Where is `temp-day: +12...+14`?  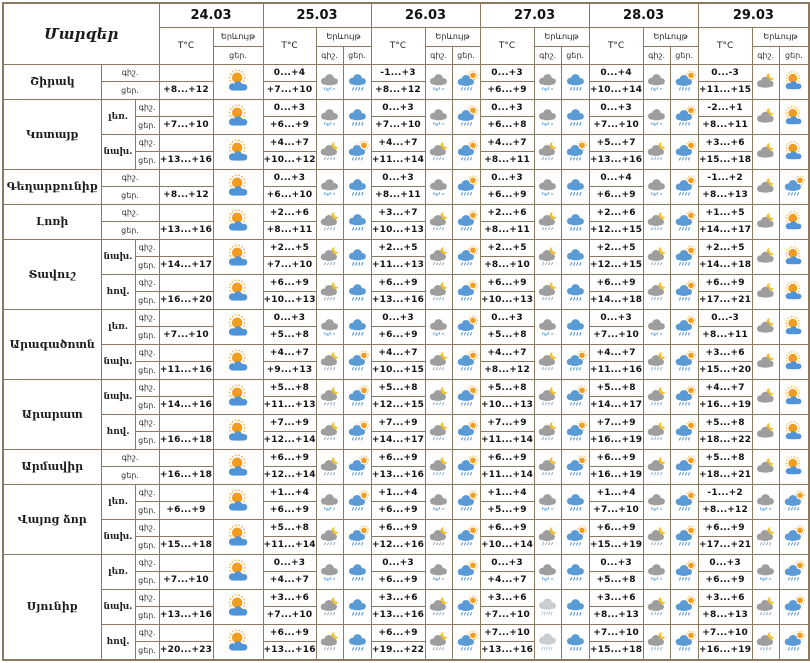
temp-day: +12...+14 is located at coordinates (289, 440).